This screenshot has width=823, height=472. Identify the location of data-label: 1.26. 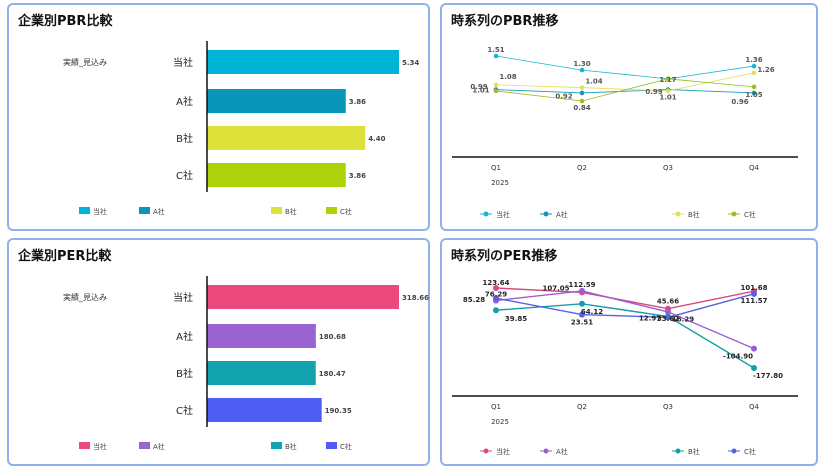
(765, 70).